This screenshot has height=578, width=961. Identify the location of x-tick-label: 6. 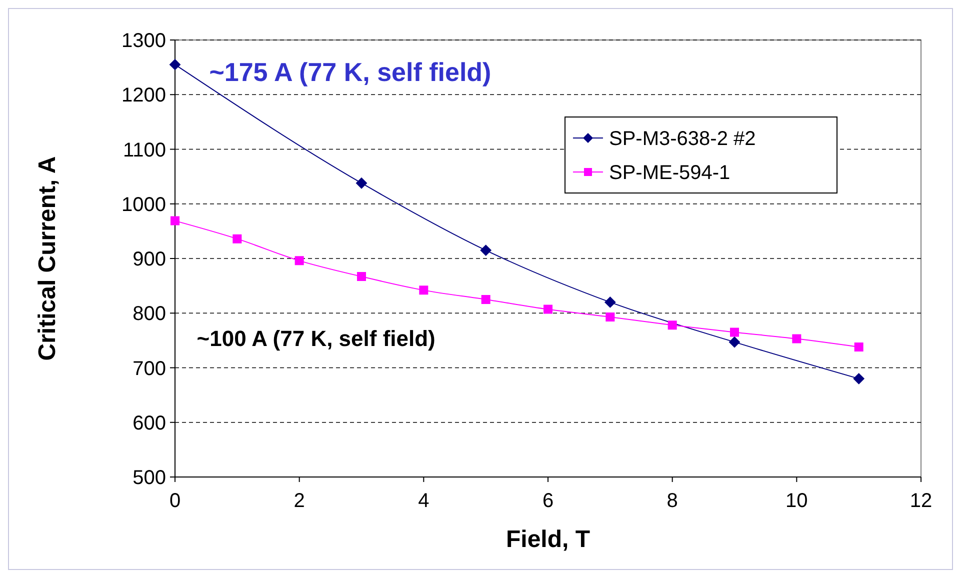
(548, 501).